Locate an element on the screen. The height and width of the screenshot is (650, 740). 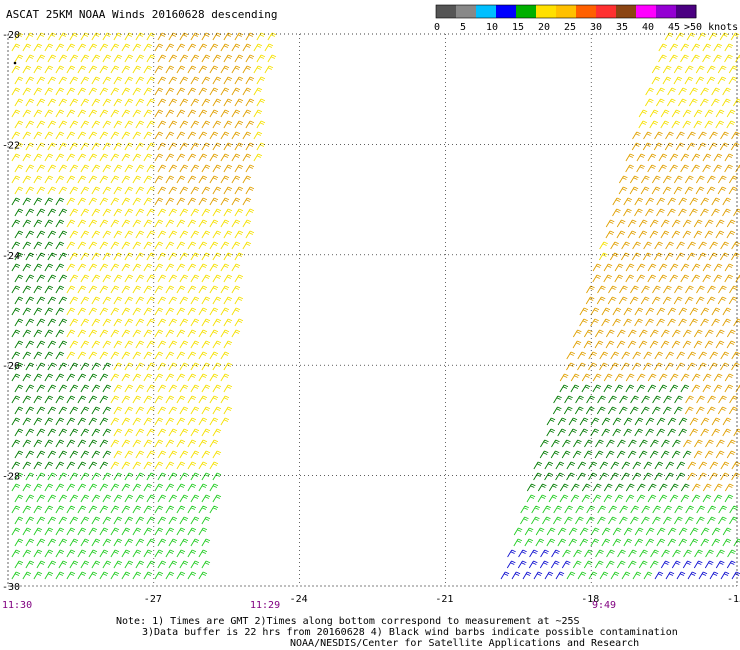
legend-tick-label: 45 is located at coordinates (674, 27).